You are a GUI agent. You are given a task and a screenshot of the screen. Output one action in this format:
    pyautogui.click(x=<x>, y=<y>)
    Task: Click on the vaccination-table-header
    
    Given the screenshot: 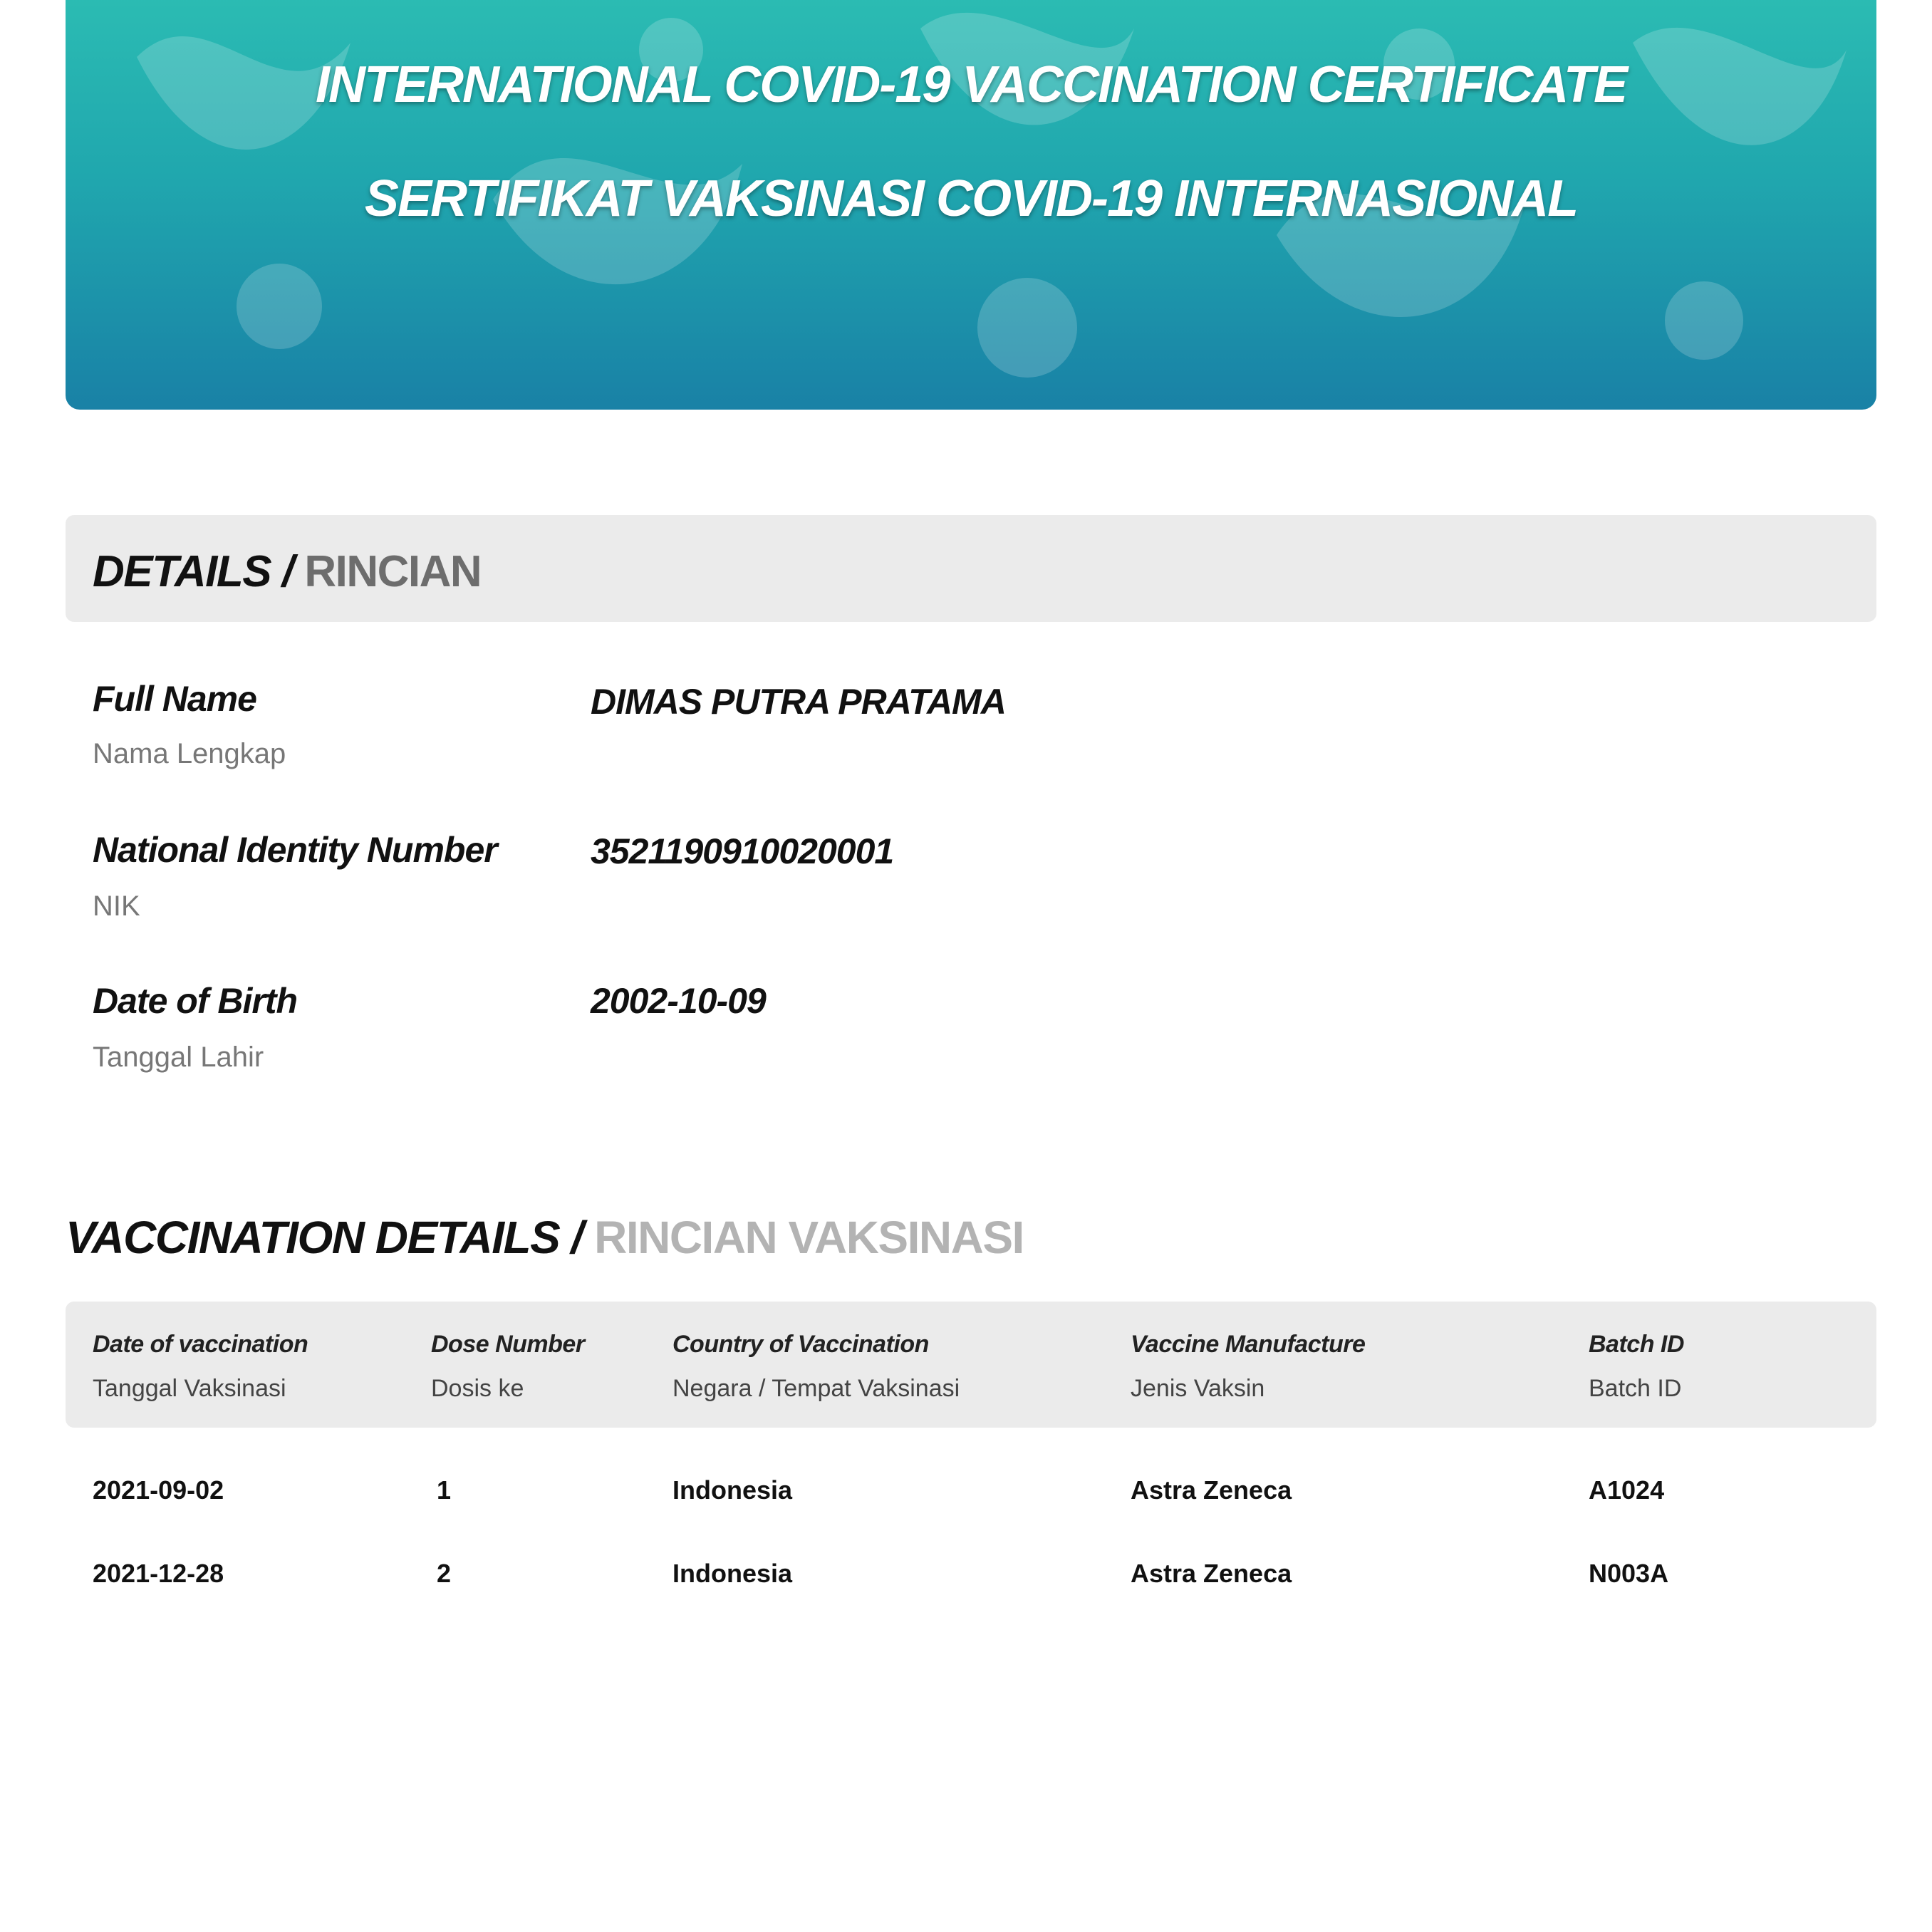 What is the action you would take?
    pyautogui.click(x=971, y=1365)
    